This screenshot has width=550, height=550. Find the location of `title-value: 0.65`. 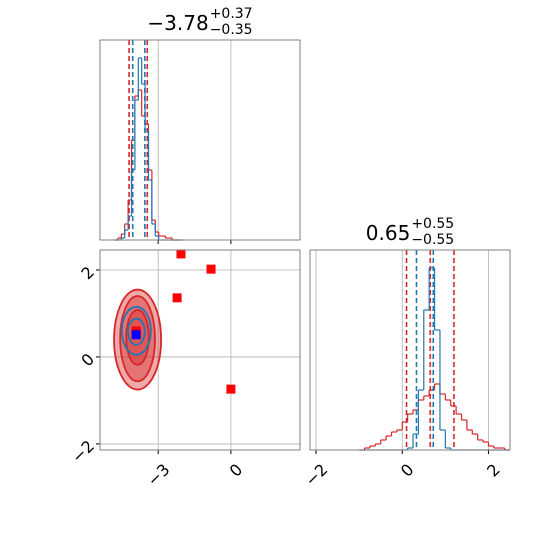

title-value: 0.65 is located at coordinates (388, 233).